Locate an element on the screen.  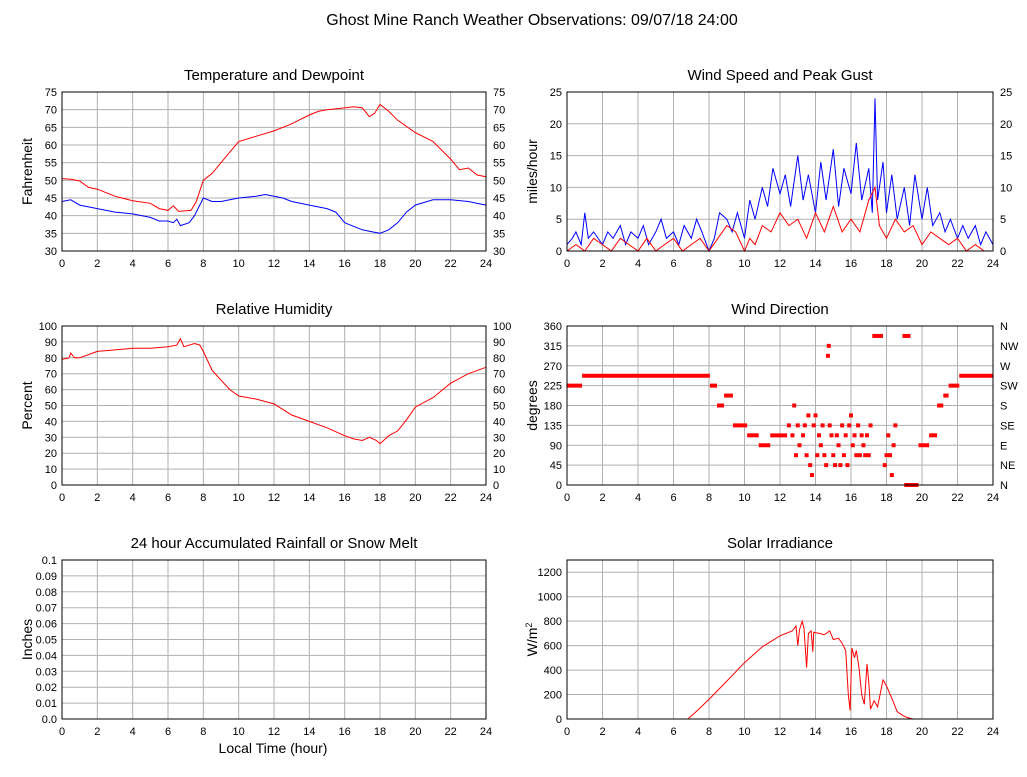
right-tick-label: NE is located at coordinates (1007, 466).